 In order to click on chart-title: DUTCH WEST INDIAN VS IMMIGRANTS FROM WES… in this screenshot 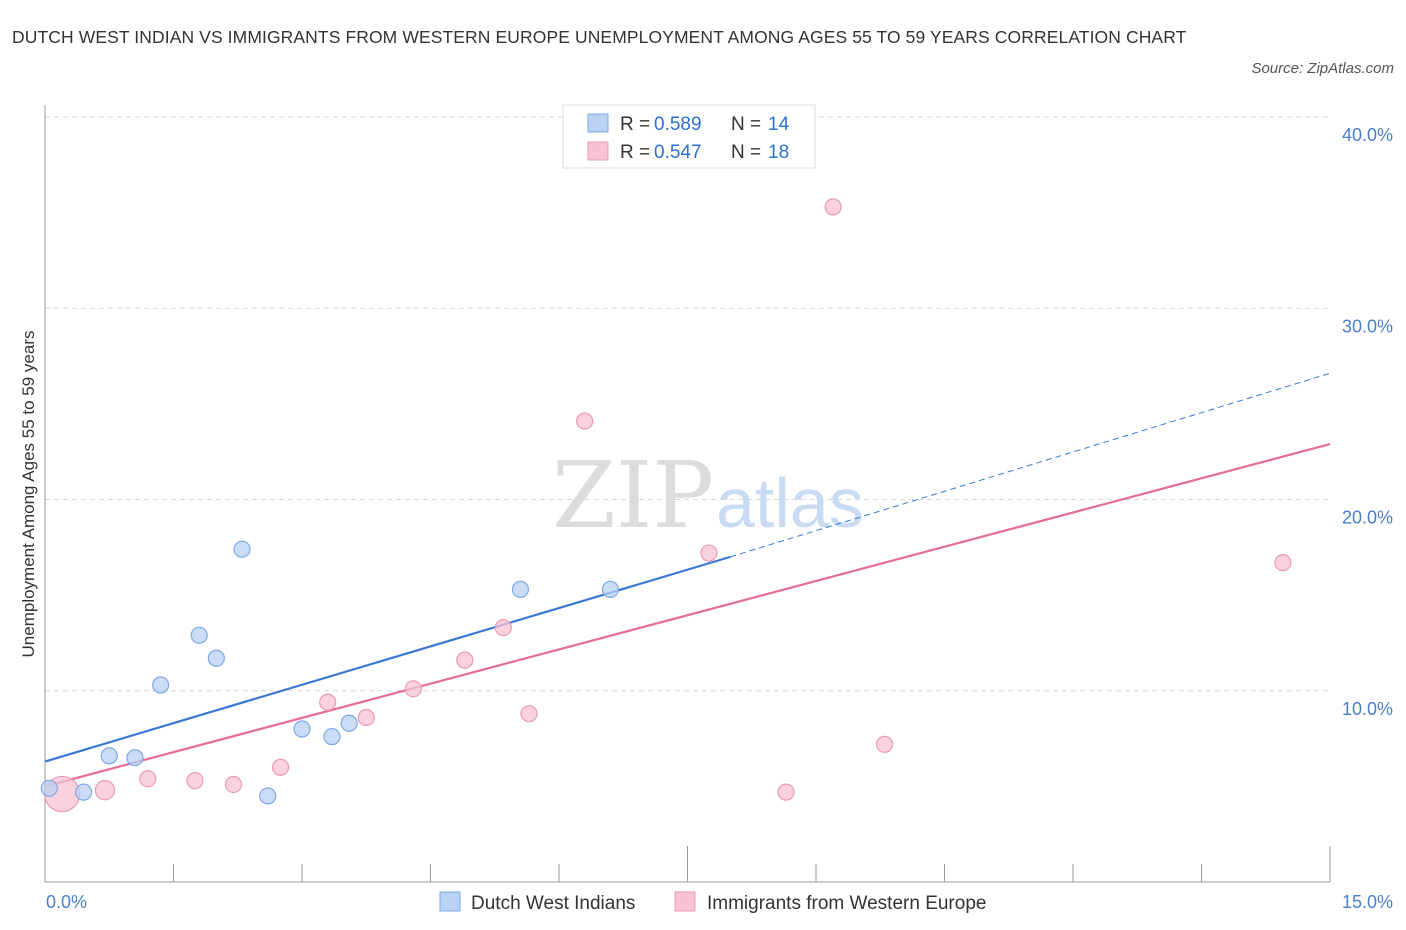, I will do `click(599, 37)`.